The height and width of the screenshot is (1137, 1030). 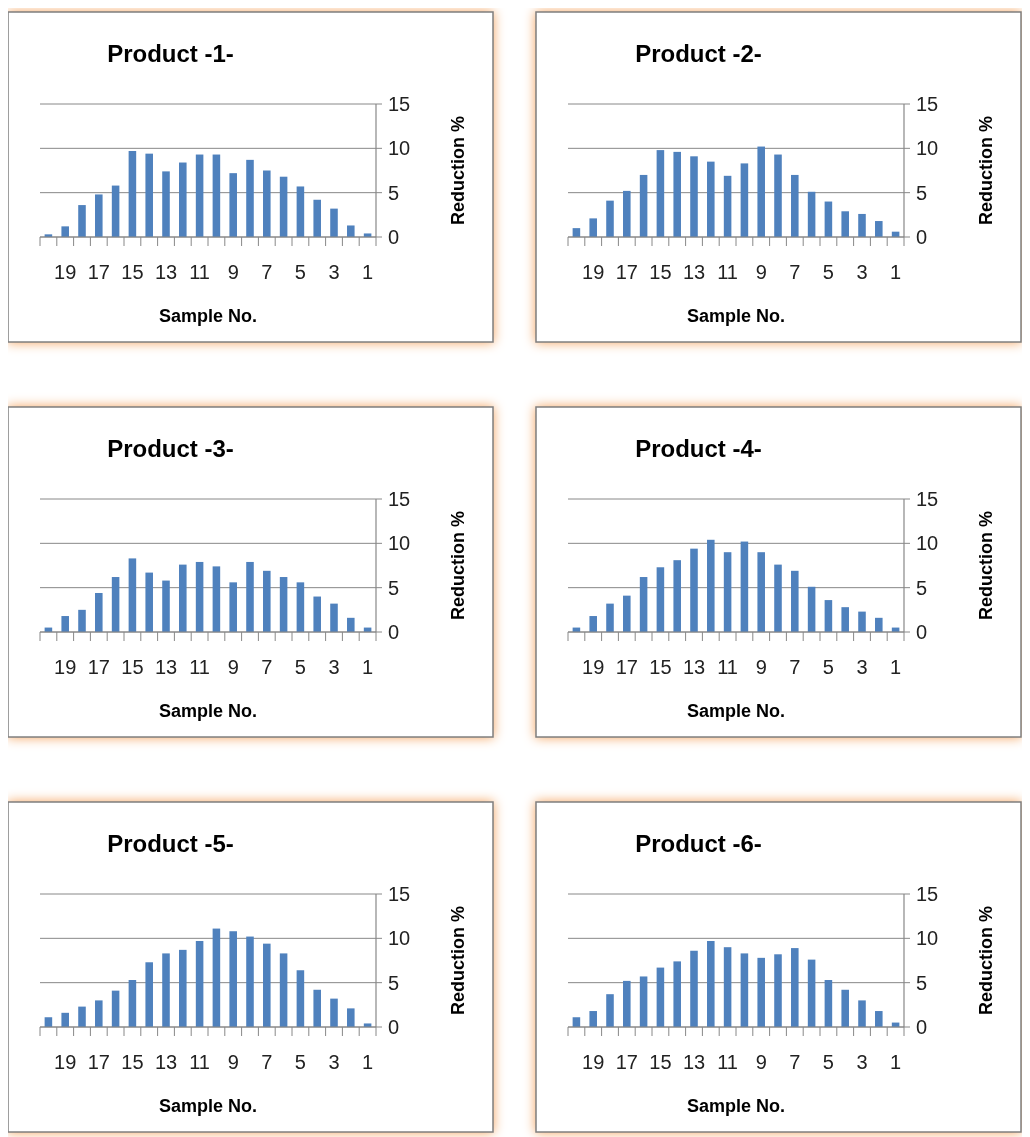 What do you see at coordinates (65, 1062) in the screenshot?
I see `x-tick-label: 19` at bounding box center [65, 1062].